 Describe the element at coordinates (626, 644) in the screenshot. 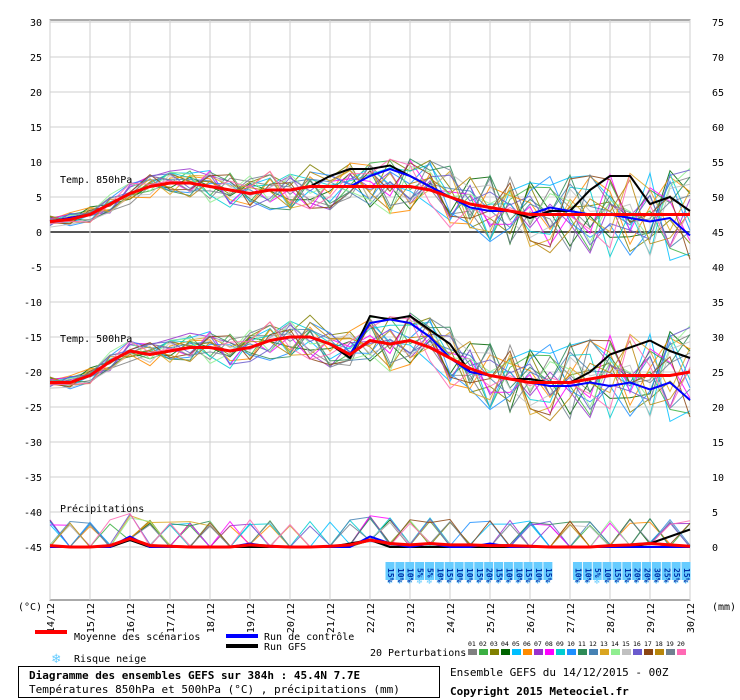

I see `legend-pert-number: 15` at that location.